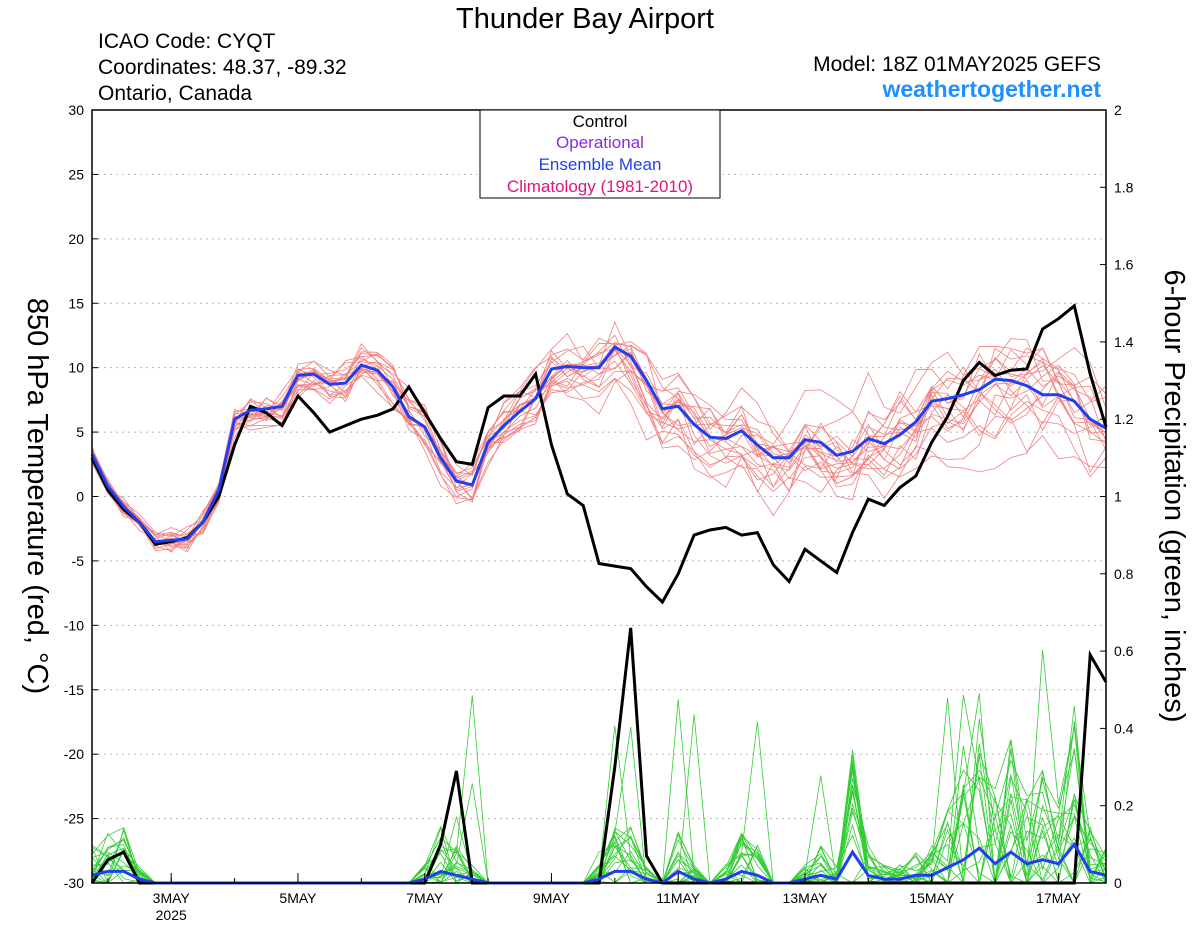 The height and width of the screenshot is (927, 1200). Describe the element at coordinates (76, 368) in the screenshot. I see `y-tick-label: 10` at that location.